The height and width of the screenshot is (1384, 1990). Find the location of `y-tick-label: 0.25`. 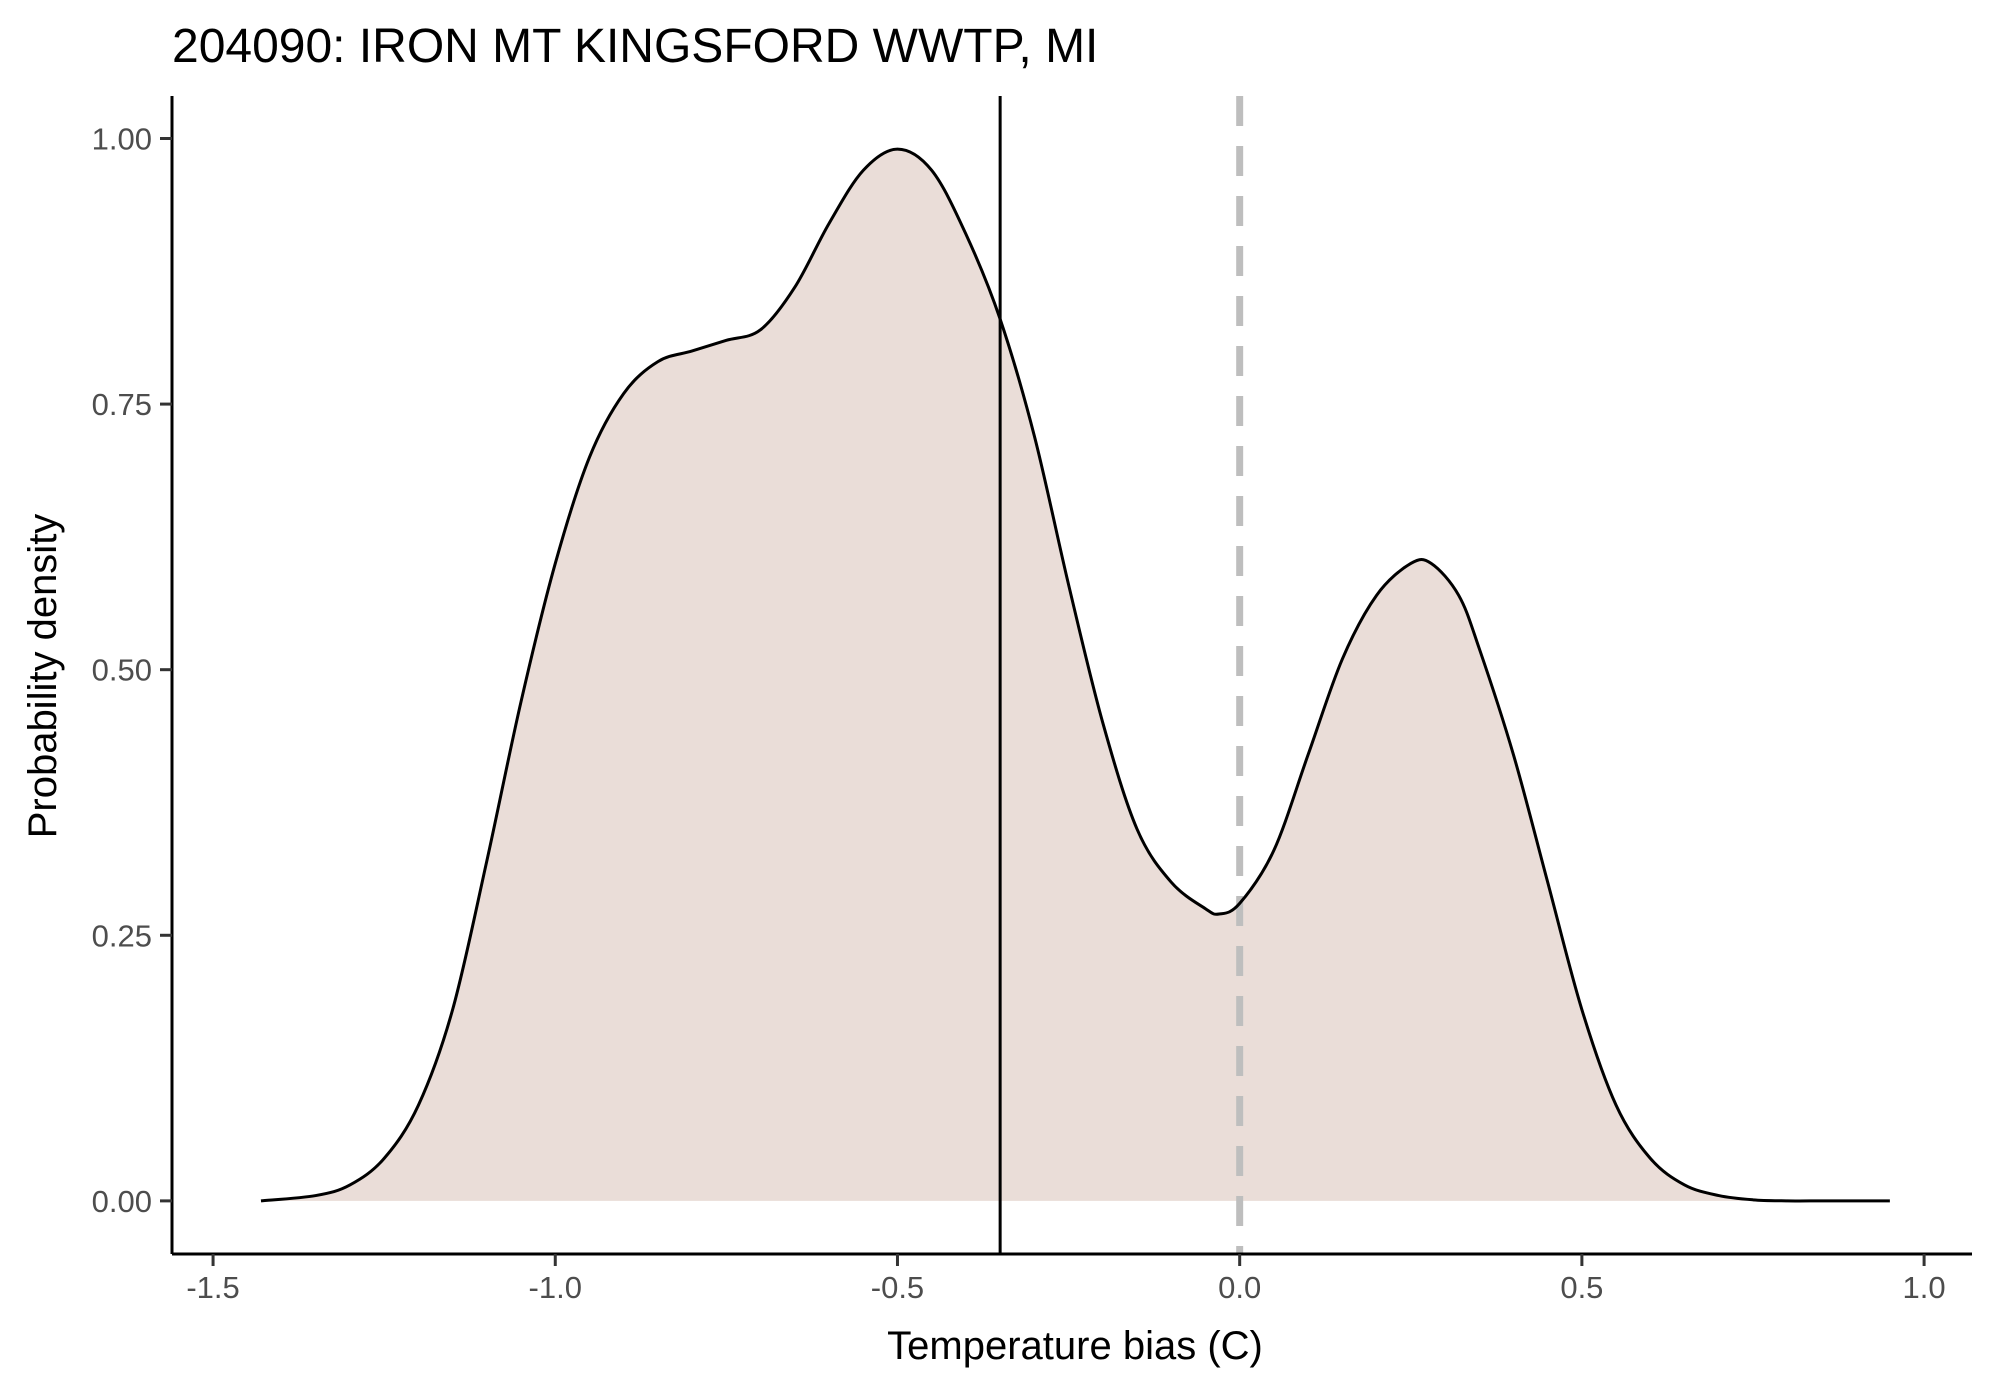

y-tick-label: 0.25 is located at coordinates (122, 935).